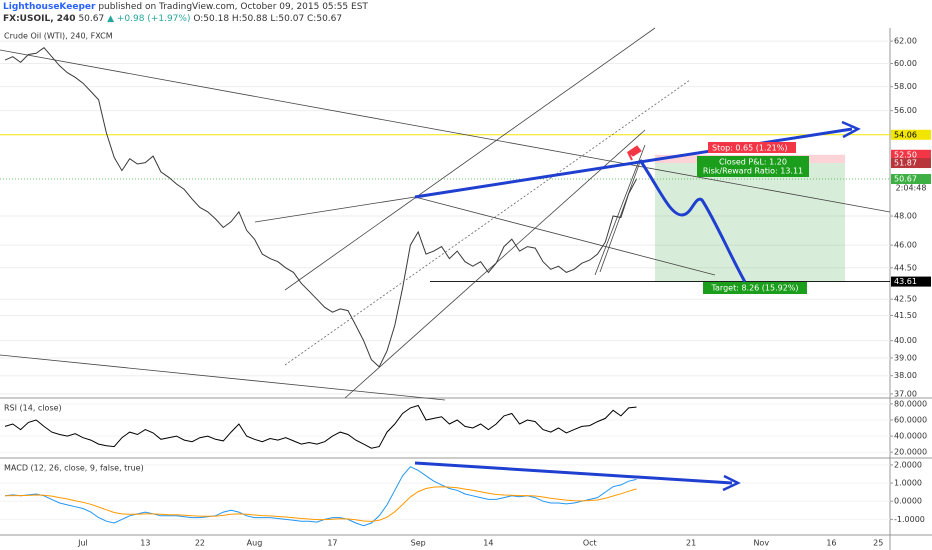  What do you see at coordinates (878, 543) in the screenshot?
I see `x-tick-label: 25` at bounding box center [878, 543].